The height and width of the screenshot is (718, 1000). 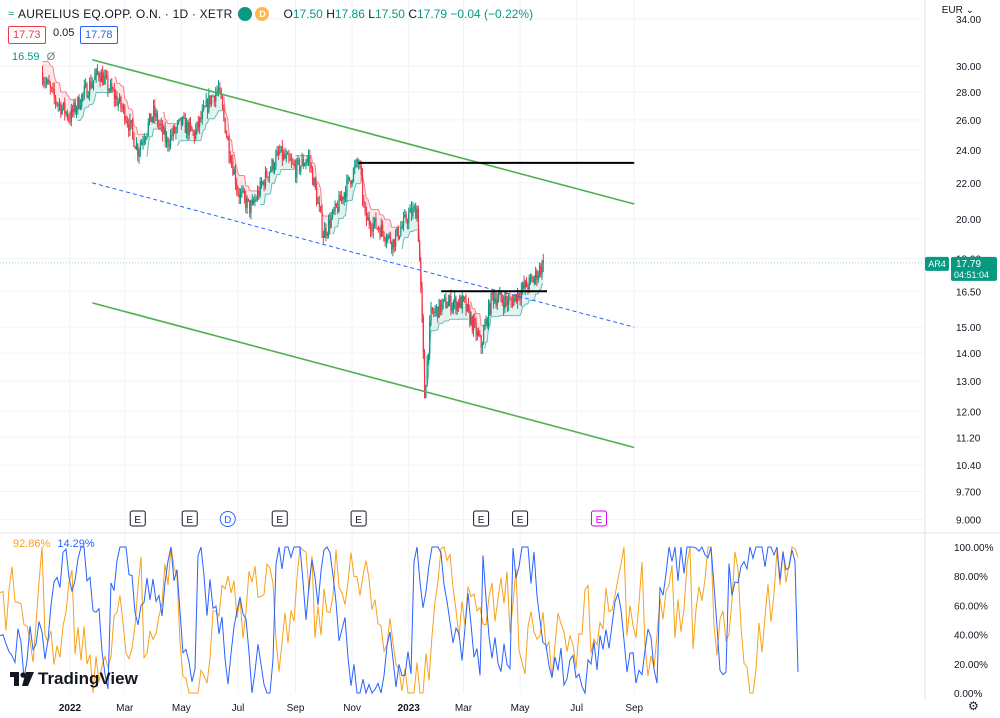 What do you see at coordinates (973, 706) in the screenshot?
I see `settings-gear-icon: ⚙` at bounding box center [973, 706].